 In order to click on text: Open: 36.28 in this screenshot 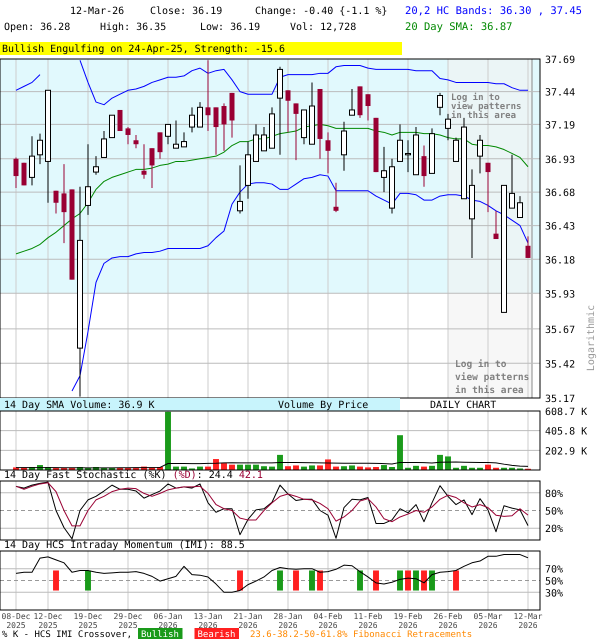, I will do `click(37, 27)`.